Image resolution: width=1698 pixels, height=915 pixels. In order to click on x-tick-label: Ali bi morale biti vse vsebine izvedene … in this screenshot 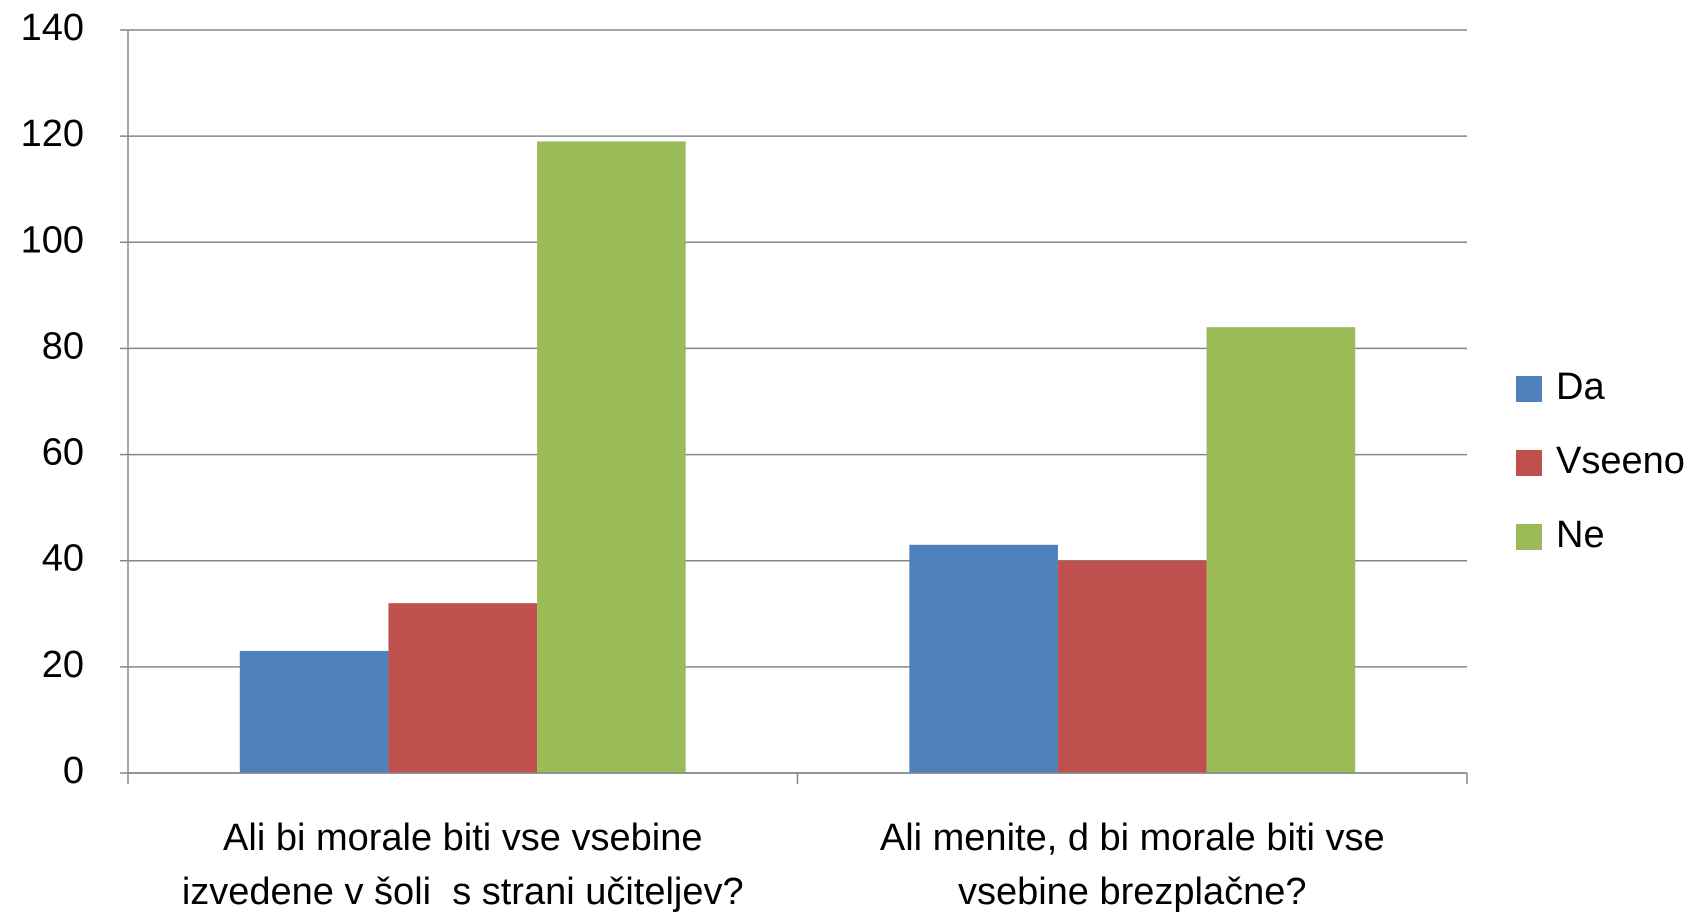, I will do `click(462, 865)`.